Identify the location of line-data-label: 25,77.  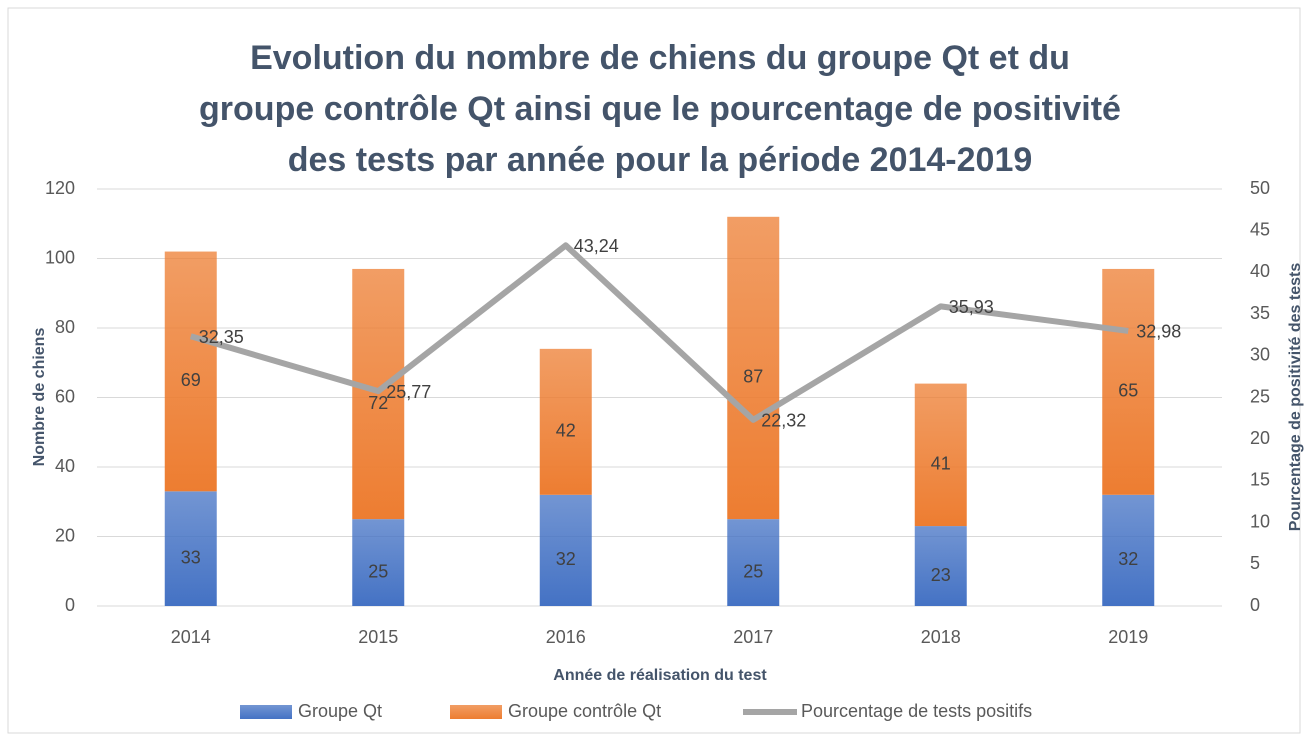
(408, 392).